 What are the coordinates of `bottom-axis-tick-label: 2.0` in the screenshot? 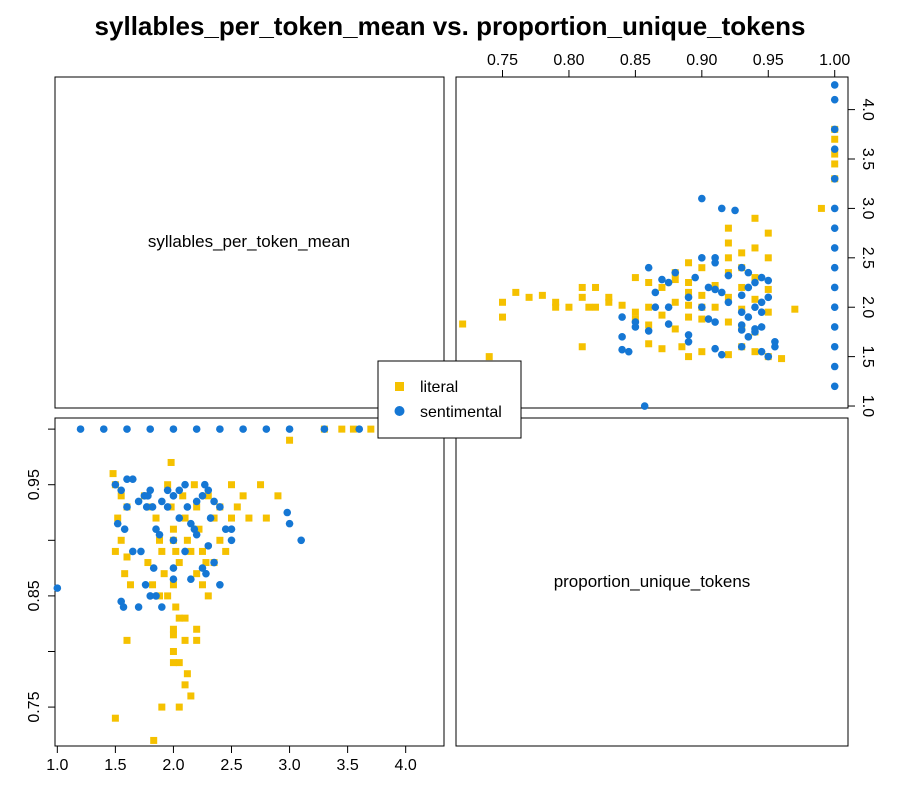 It's located at (173, 765).